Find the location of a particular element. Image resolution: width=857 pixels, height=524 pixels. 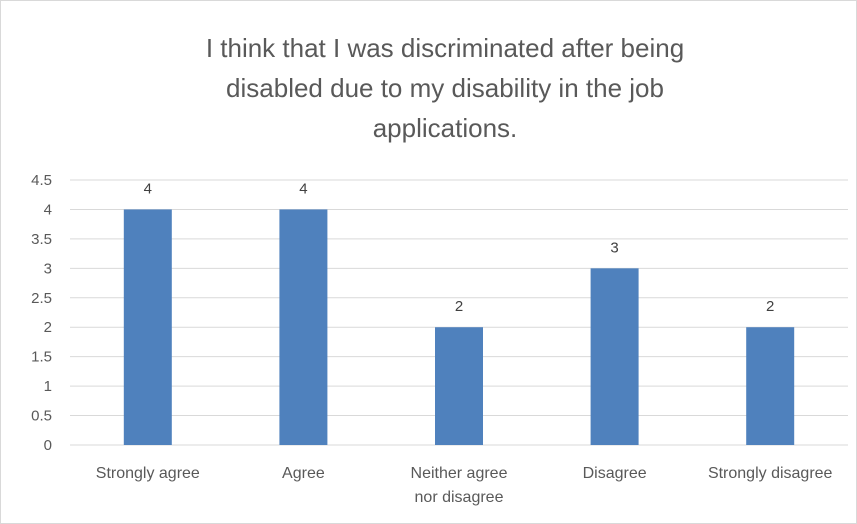

x-category-label-line: Agree is located at coordinates (303, 473).